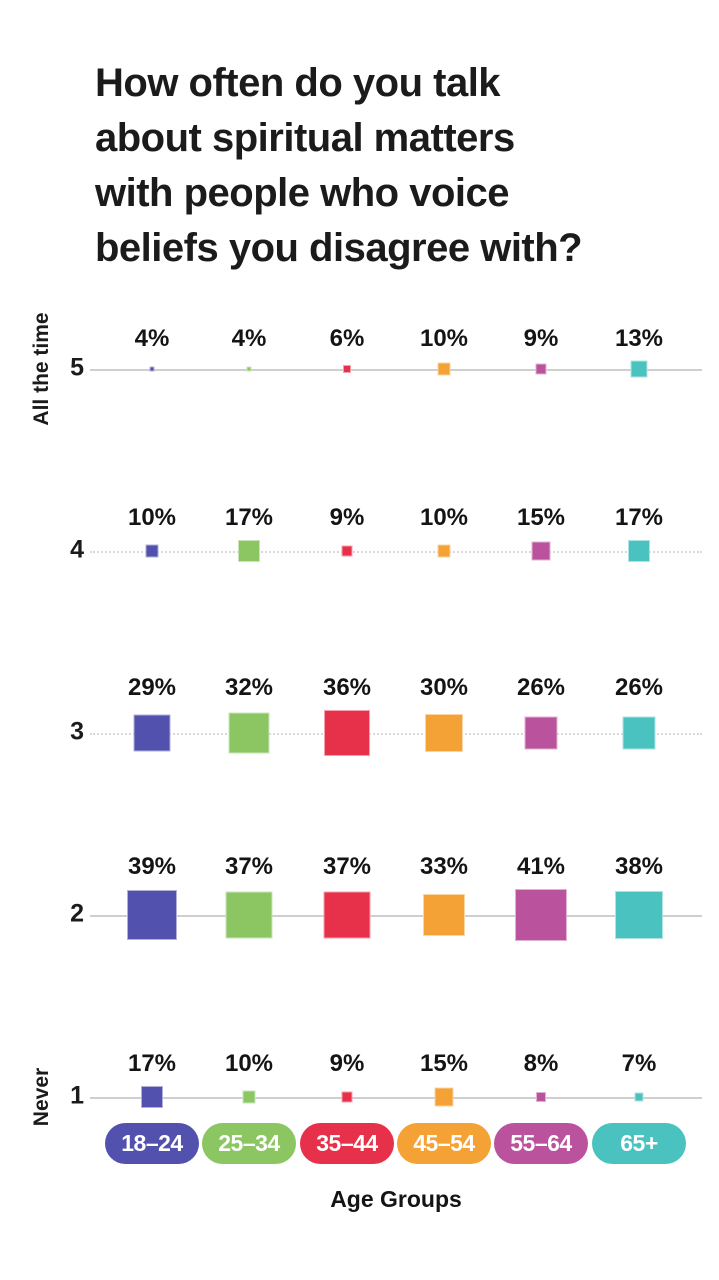  I want to click on data-label-45–54-y1: 15%, so click(444, 1064).